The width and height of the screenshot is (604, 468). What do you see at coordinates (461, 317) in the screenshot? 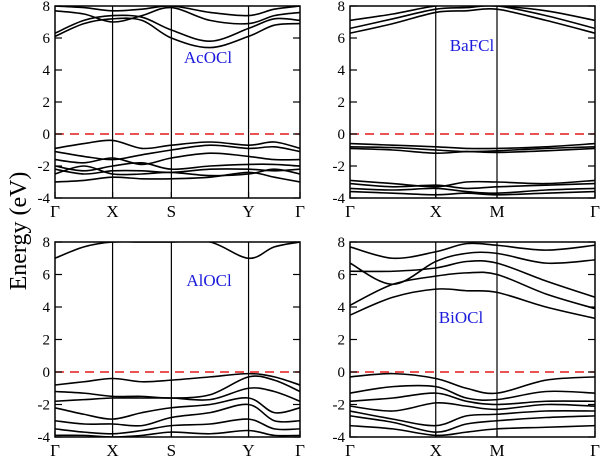
I see `compound-label: BiOCl` at bounding box center [461, 317].